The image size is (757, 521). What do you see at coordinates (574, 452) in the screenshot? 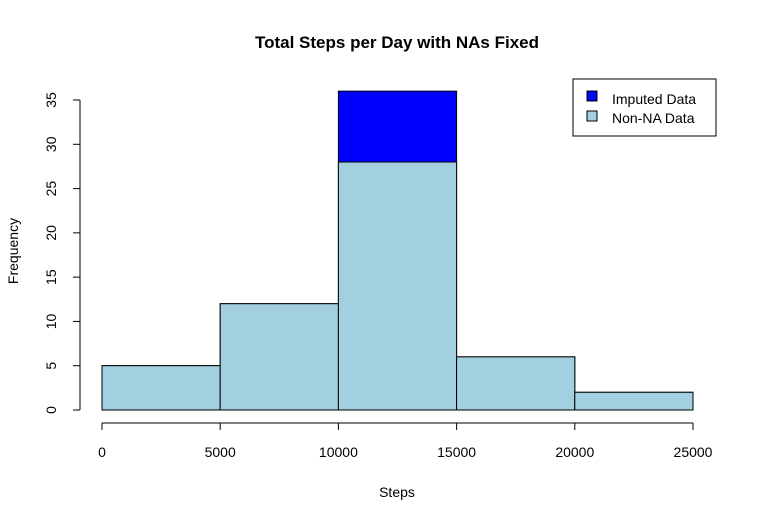
I see `x-tick-label: 20000` at bounding box center [574, 452].